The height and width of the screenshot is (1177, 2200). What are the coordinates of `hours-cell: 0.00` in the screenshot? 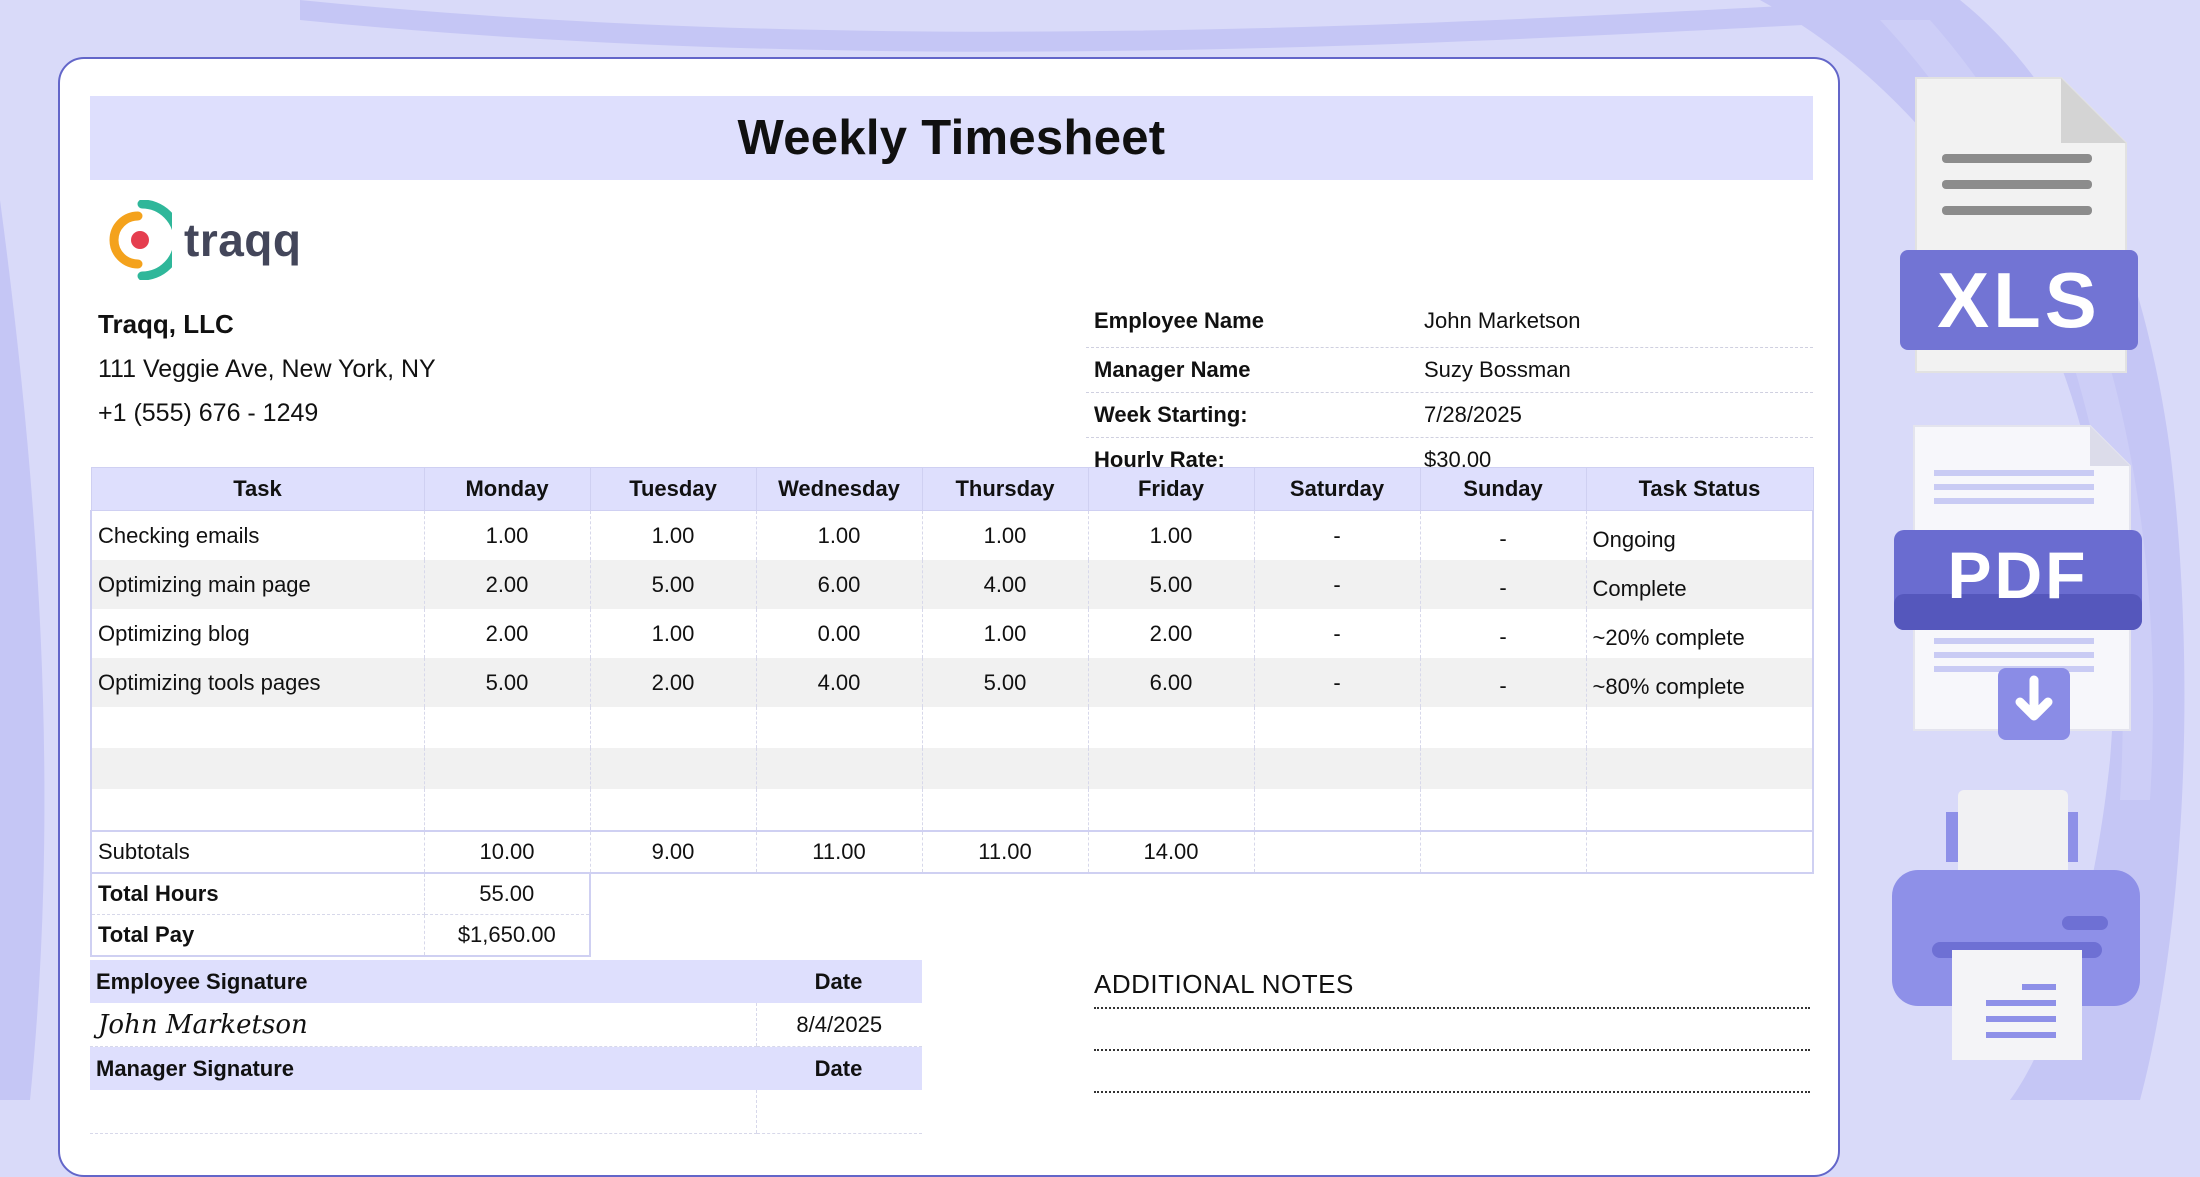 It's located at (839, 633).